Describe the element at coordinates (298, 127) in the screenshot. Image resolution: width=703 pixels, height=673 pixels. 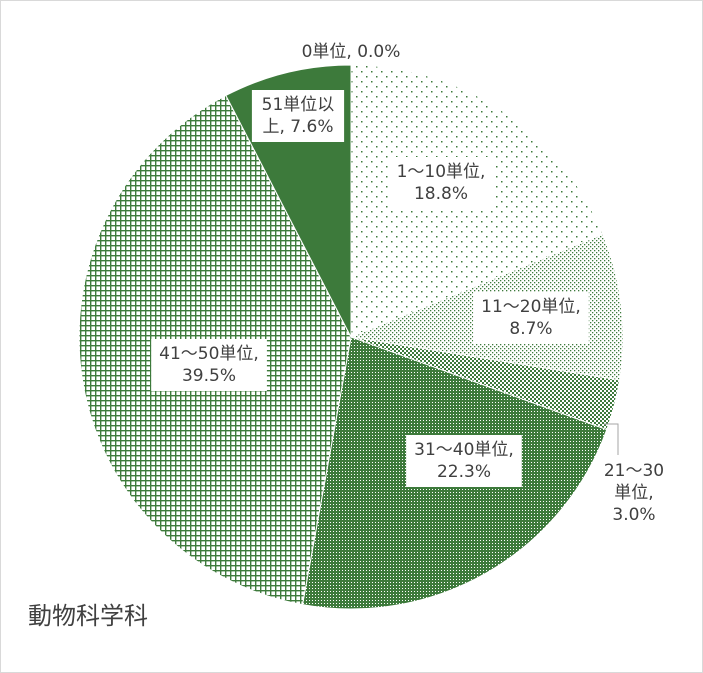
I see `slice-label-text: 上, 7.6%` at that location.